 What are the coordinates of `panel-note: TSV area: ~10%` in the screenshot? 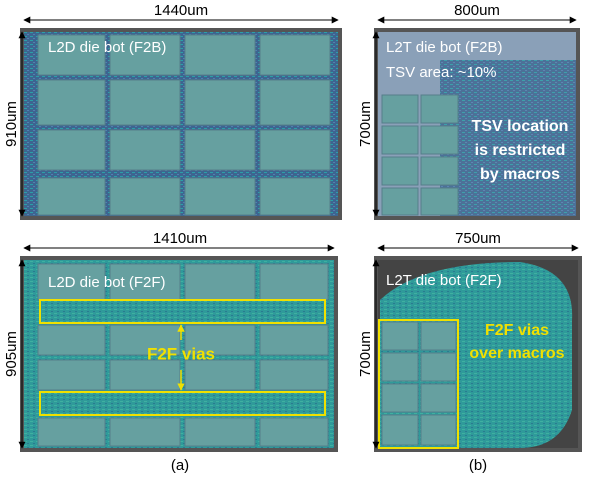 It's located at (441, 72).